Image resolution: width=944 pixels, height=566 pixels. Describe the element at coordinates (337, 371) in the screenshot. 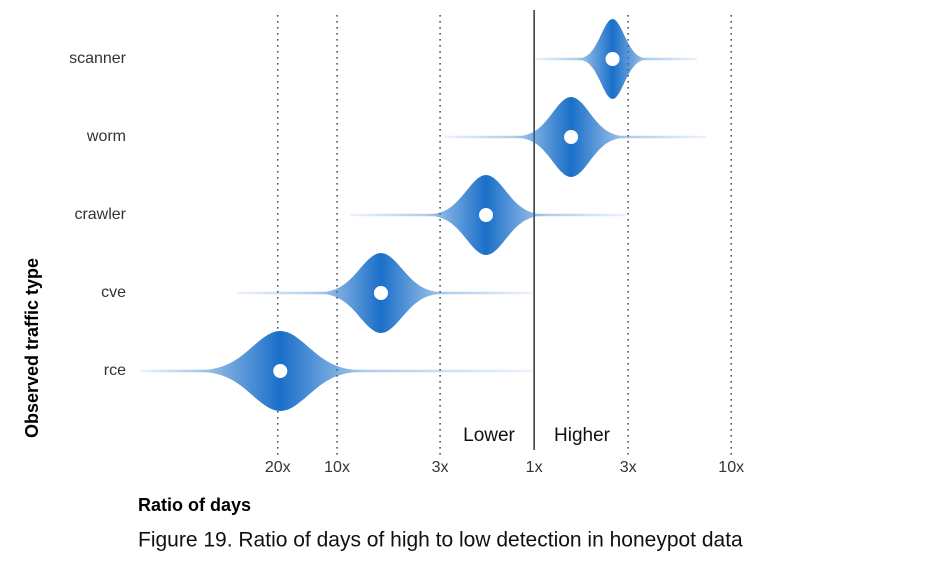

I see `violin` at that location.